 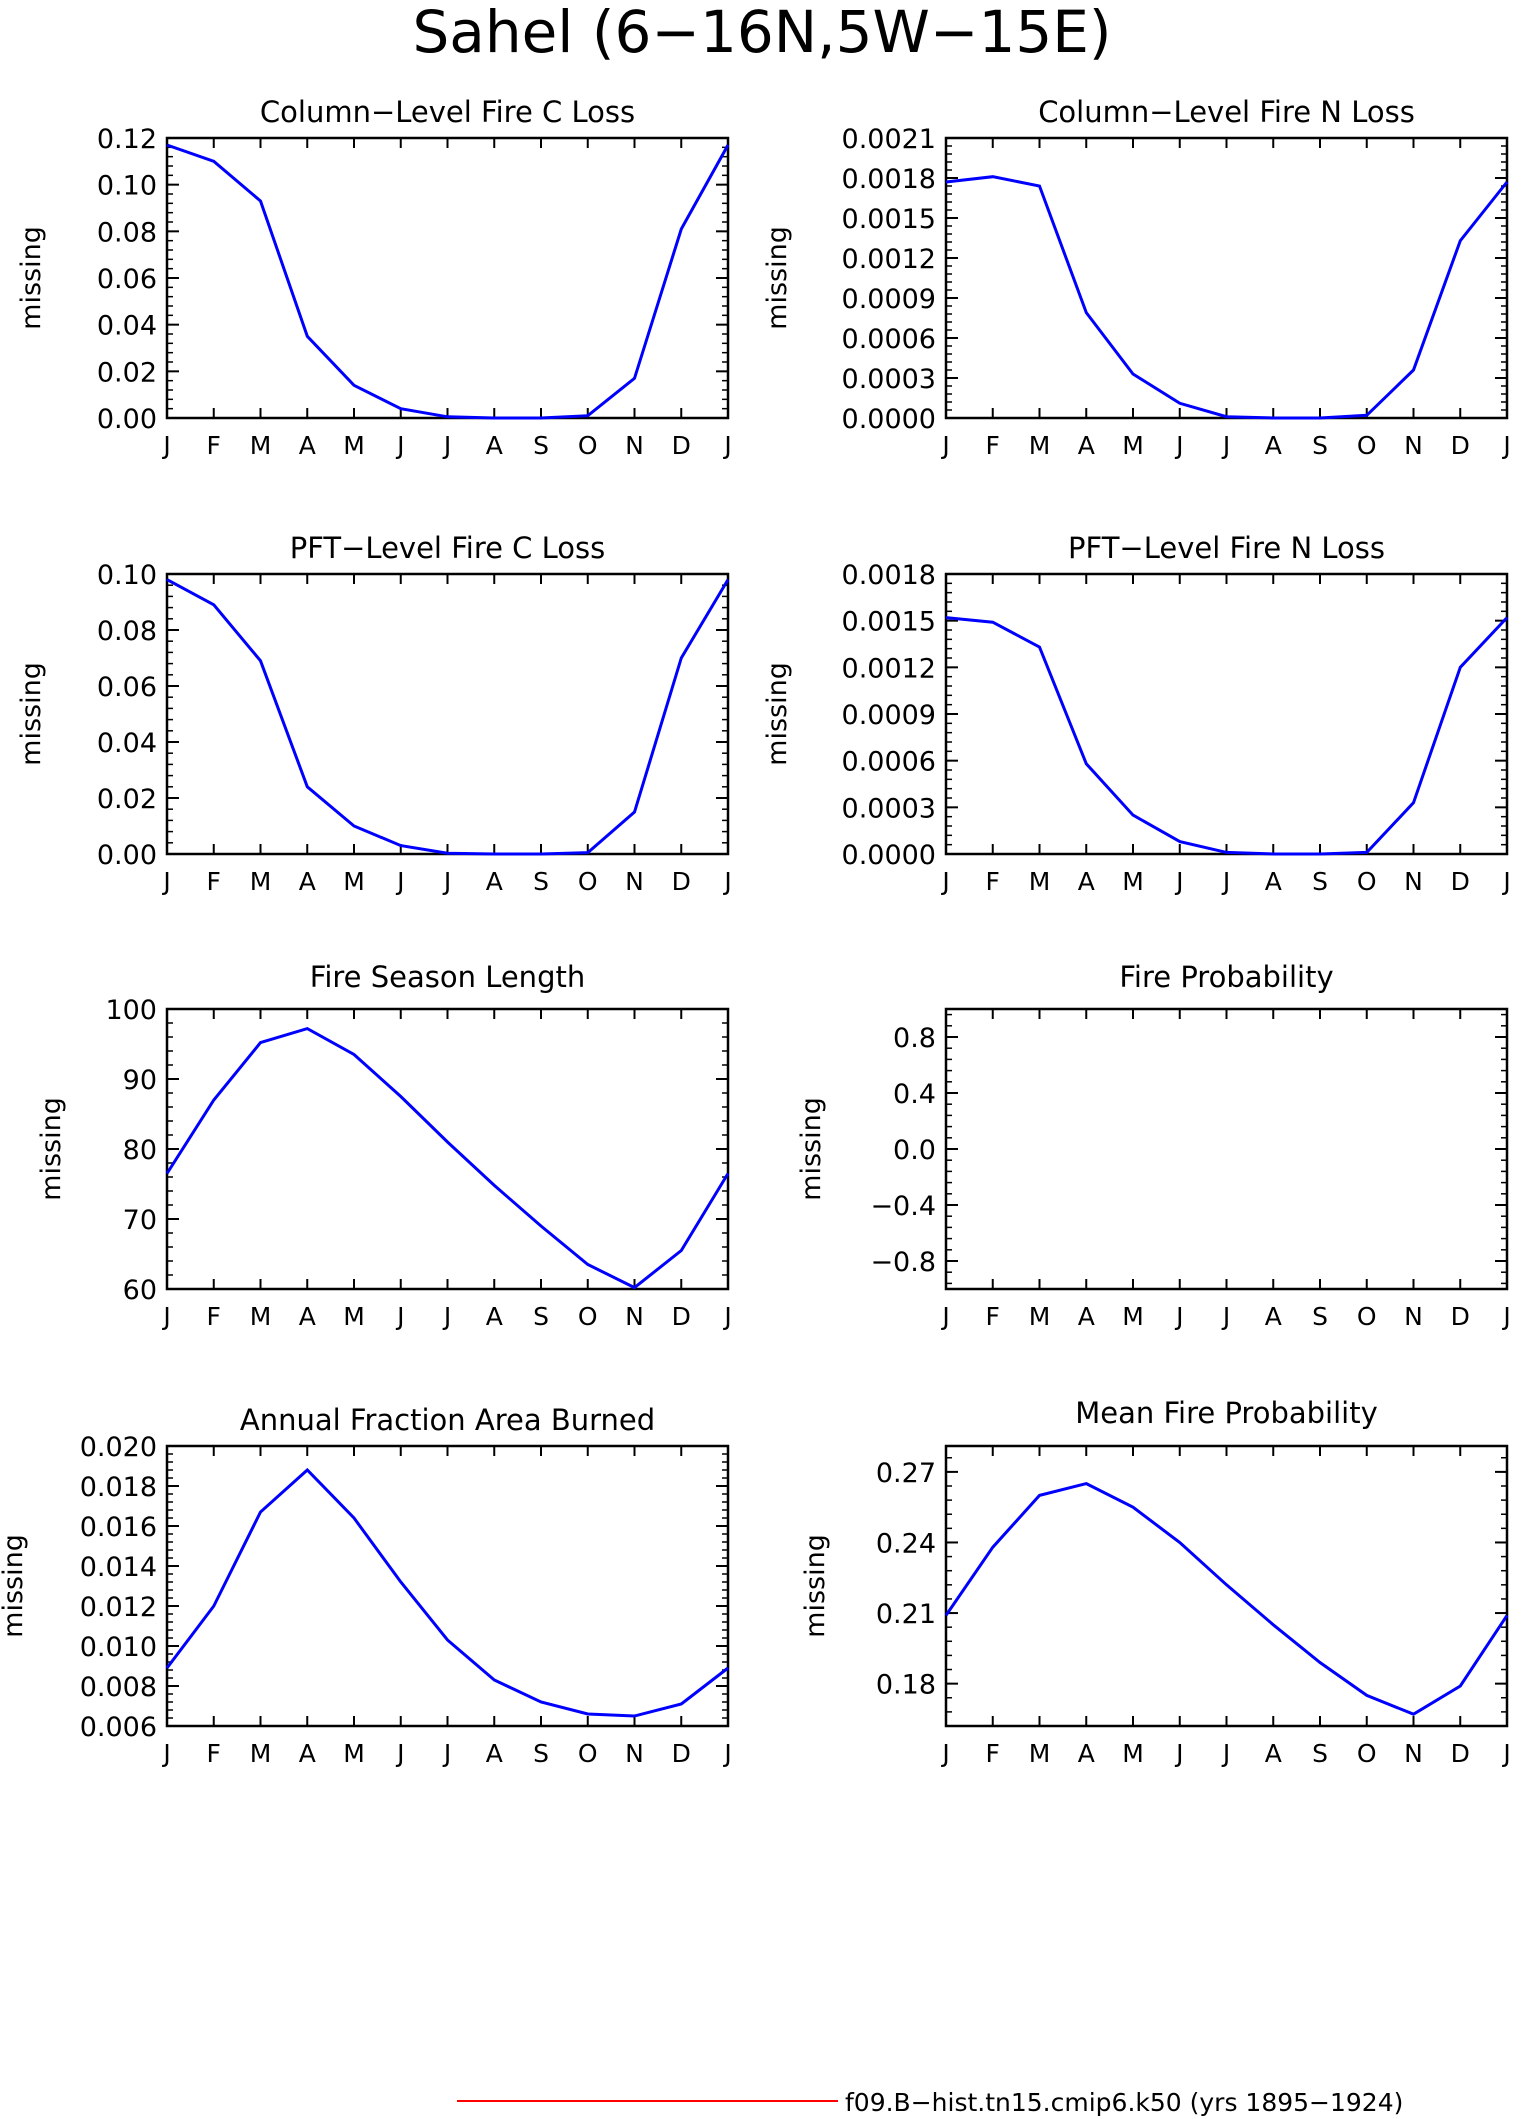 I want to click on y-tick-label: 0.0018, so click(x=889, y=575).